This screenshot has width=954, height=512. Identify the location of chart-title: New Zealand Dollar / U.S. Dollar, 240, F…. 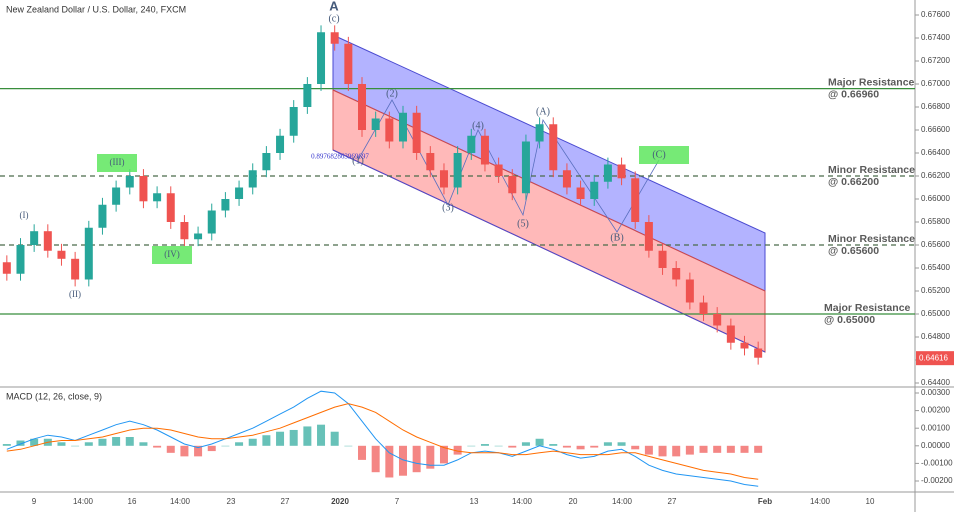
(96, 9).